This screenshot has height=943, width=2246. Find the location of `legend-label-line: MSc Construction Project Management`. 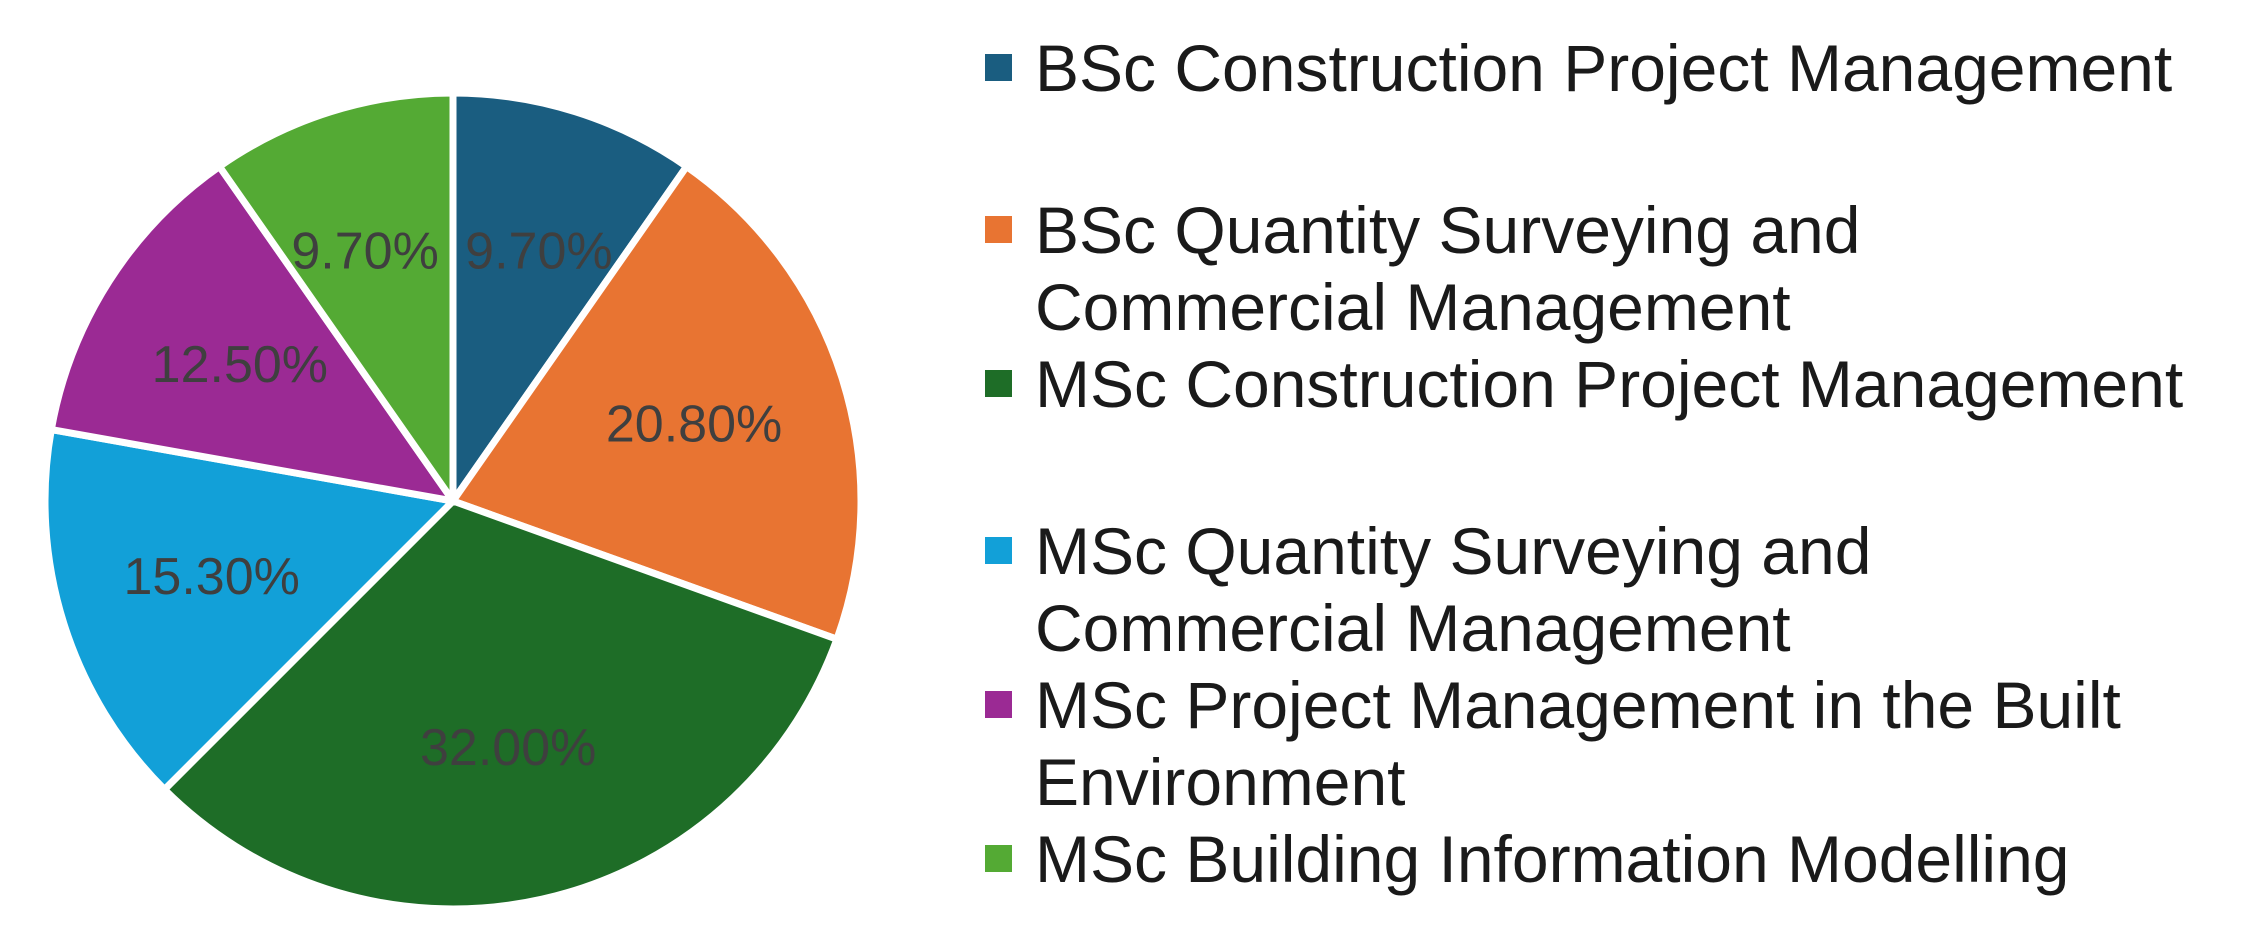

legend-label-line: MSc Construction Project Management is located at coordinates (1609, 384).